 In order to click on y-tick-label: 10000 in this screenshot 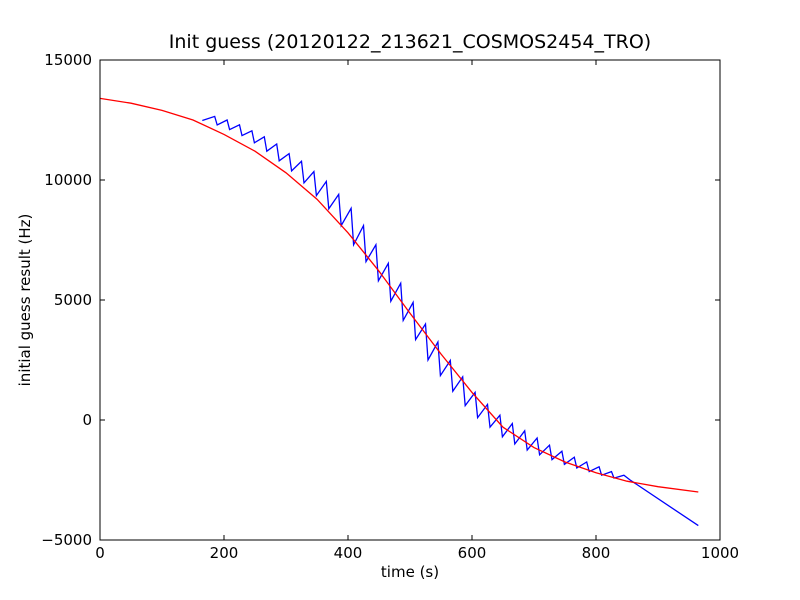, I will do `click(68, 180)`.